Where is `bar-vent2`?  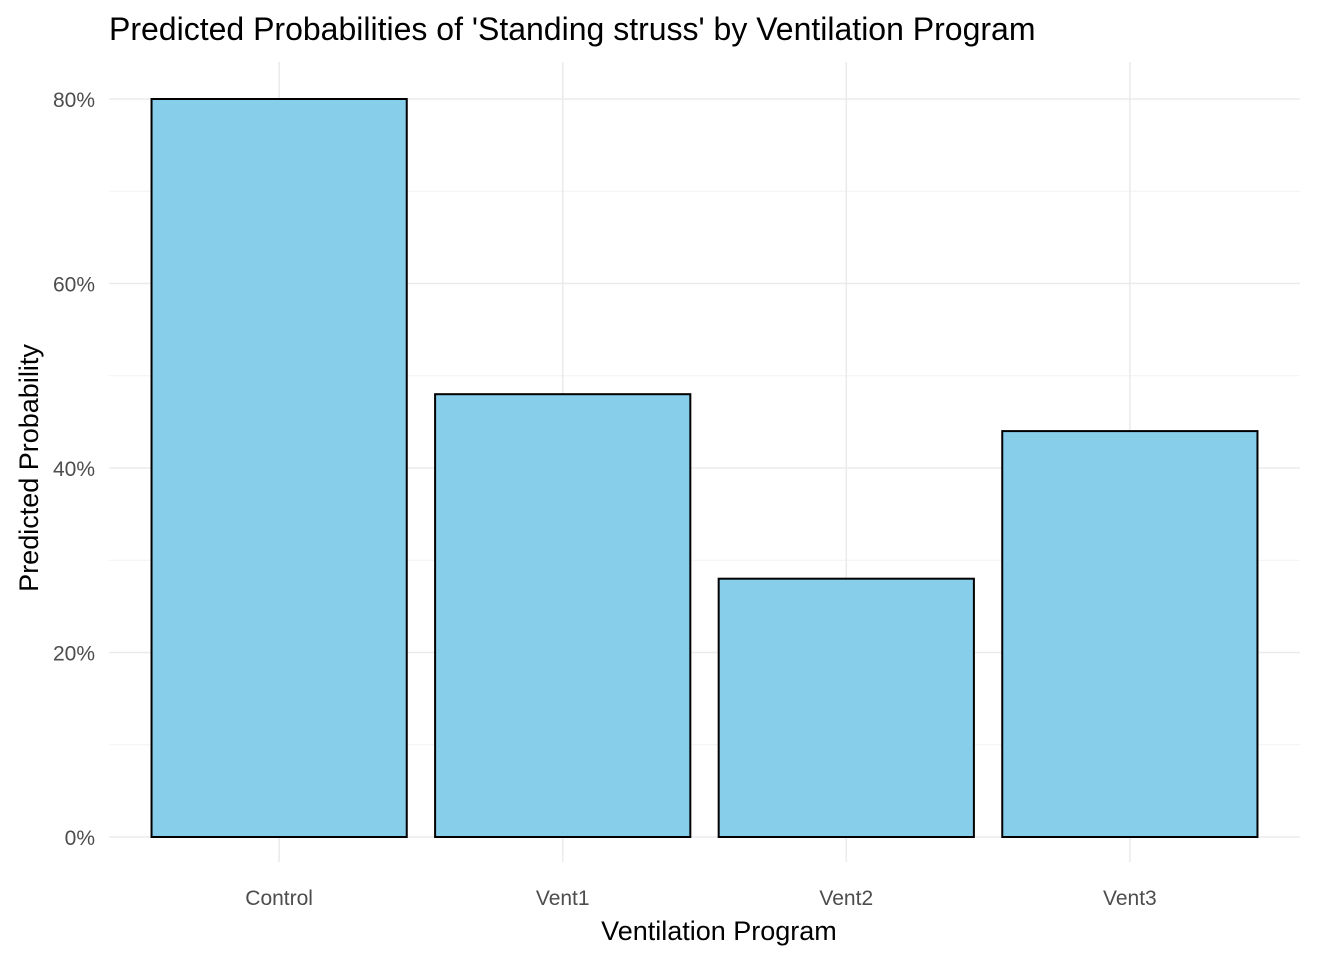 bar-vent2 is located at coordinates (846, 707).